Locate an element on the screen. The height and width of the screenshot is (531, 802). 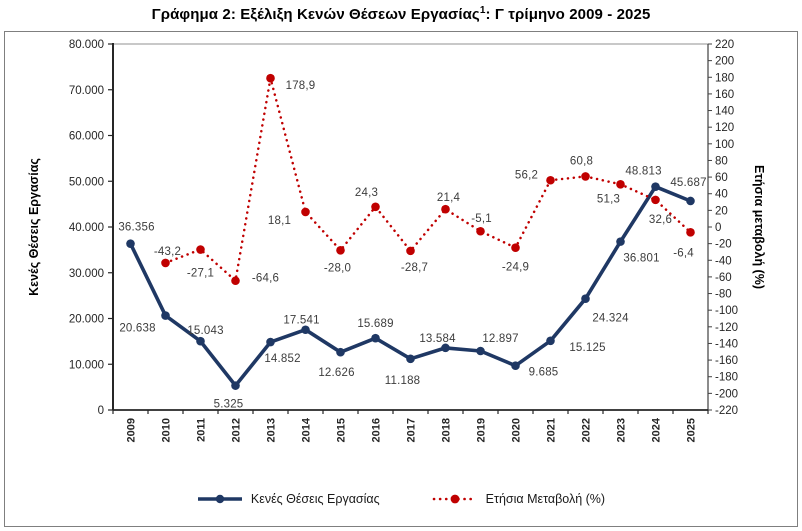
svg-text: 2011 is located at coordinates (202, 430).